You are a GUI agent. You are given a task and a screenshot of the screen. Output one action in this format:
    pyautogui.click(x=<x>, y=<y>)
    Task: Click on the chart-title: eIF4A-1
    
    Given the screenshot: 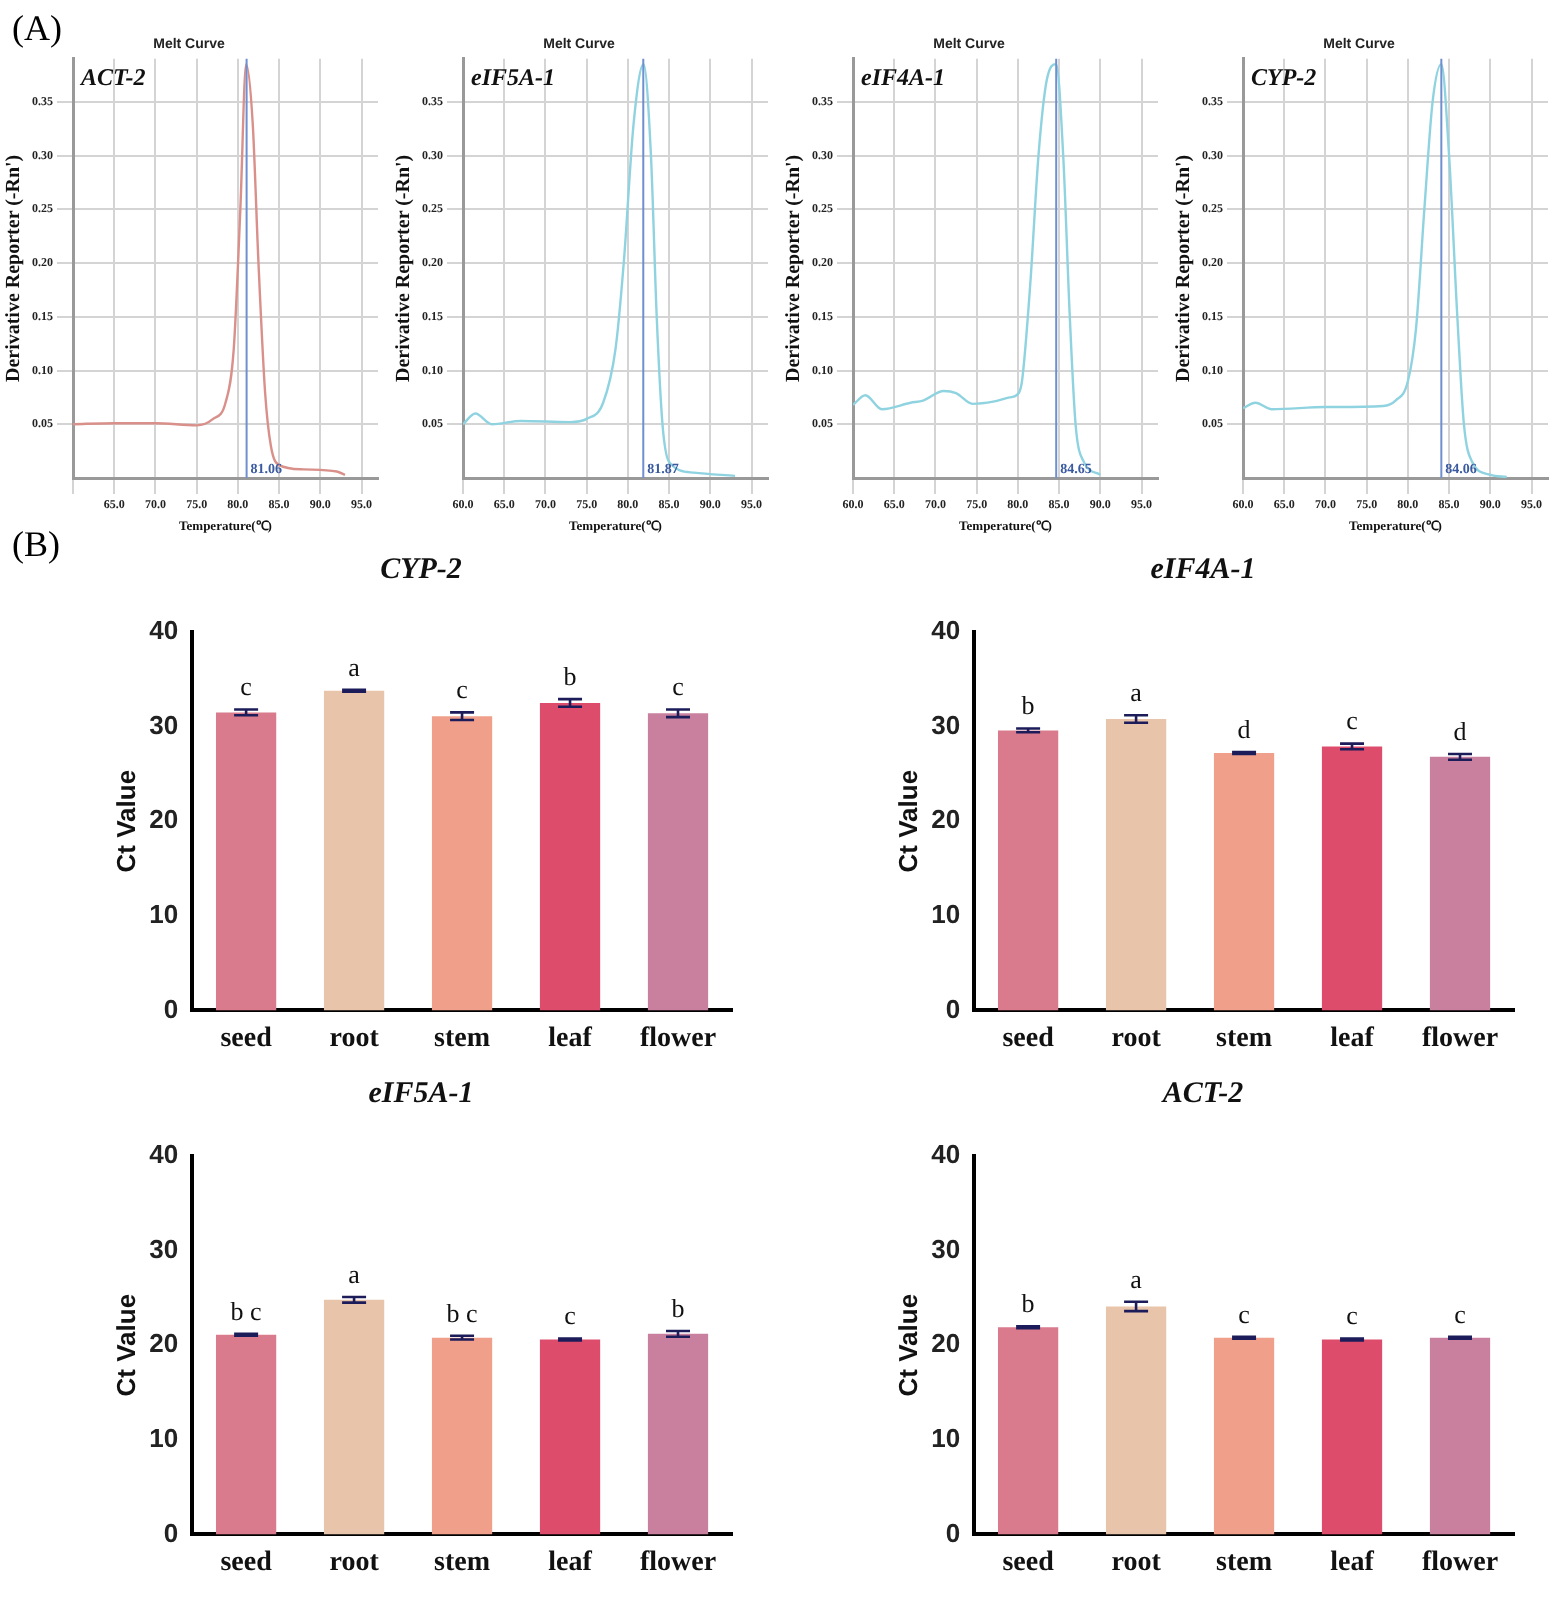 What is the action you would take?
    pyautogui.click(x=1203, y=569)
    